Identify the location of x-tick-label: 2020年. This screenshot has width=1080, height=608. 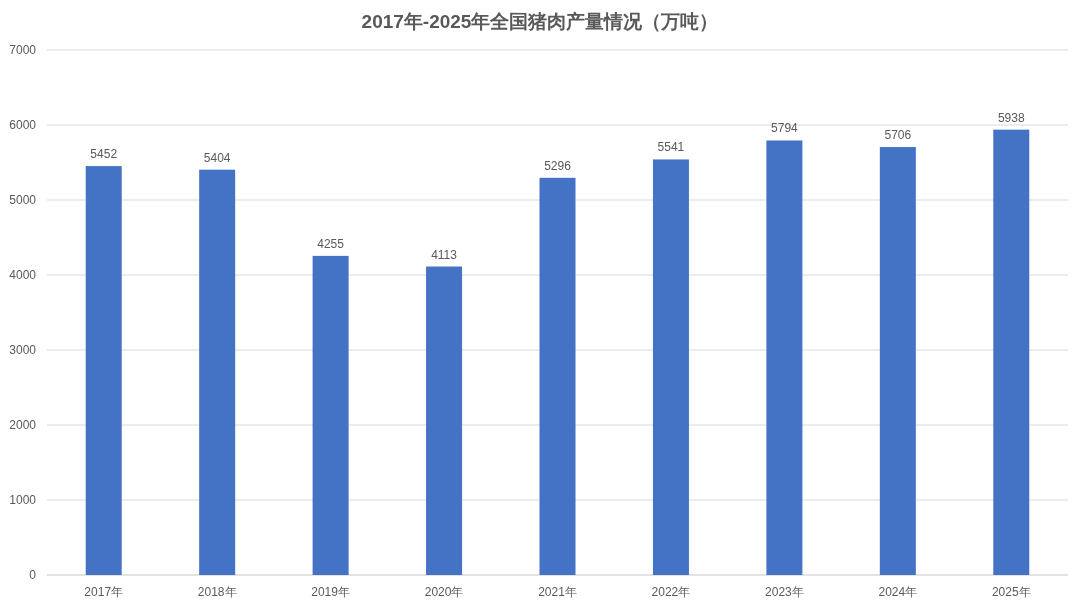
(444, 592).